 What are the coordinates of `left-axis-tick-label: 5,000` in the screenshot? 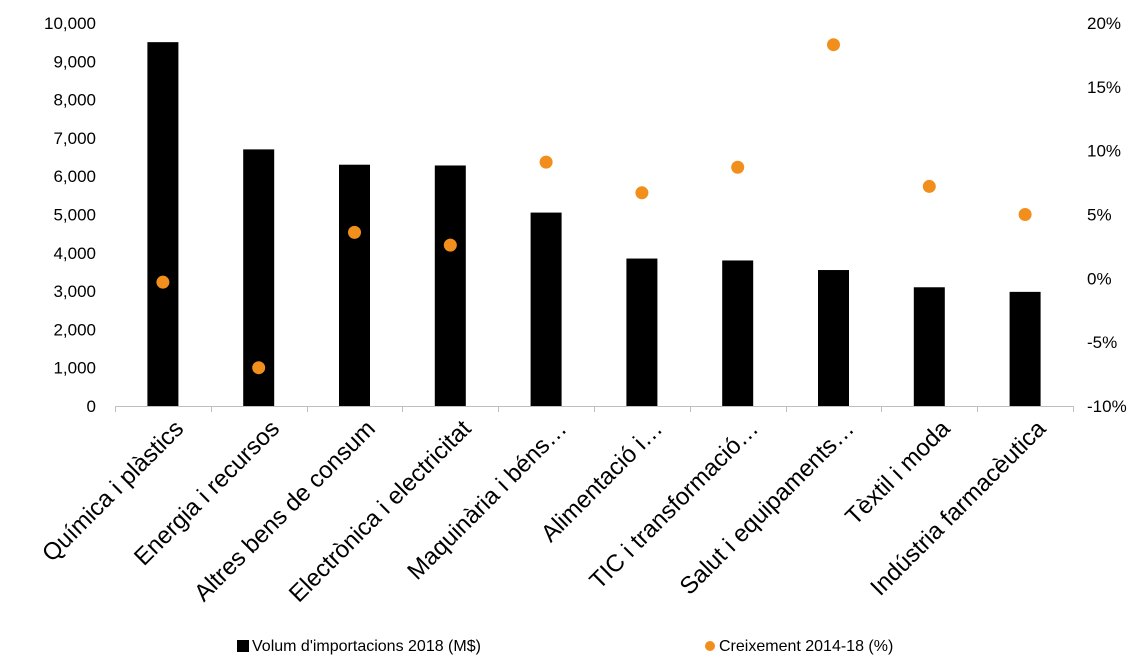 It's located at (74, 215).